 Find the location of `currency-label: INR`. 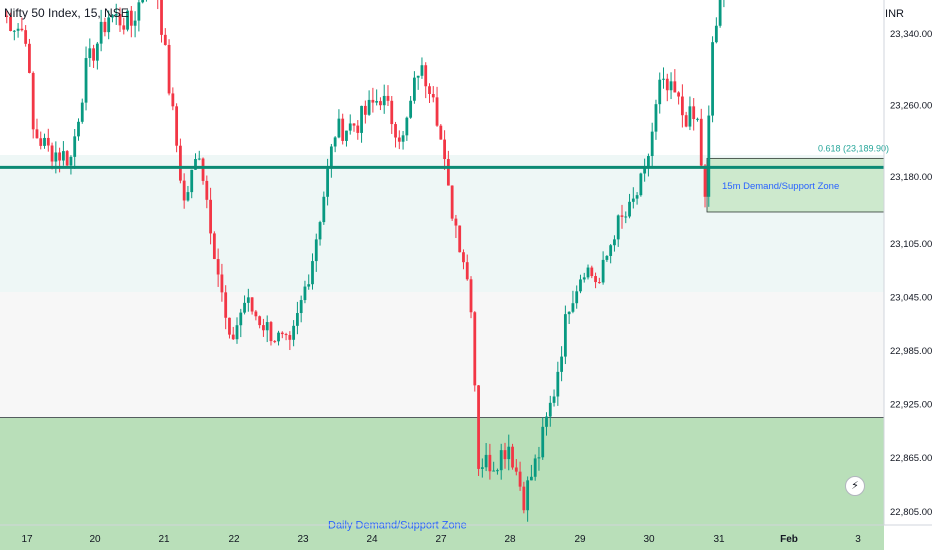

currency-label: INR is located at coordinates (894, 14).